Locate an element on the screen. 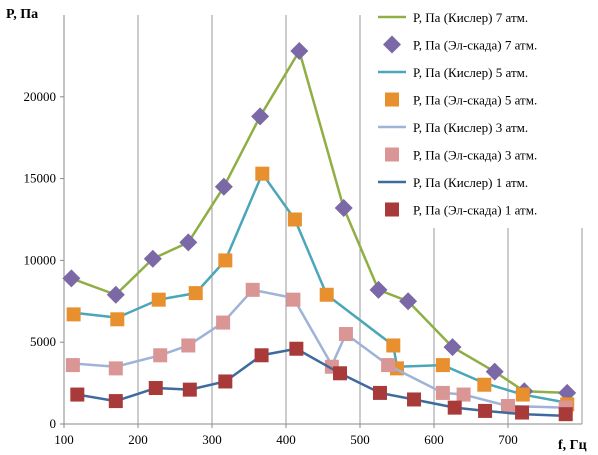 Image resolution: width=598 pixels, height=455 pixels. x-tick-label: 600 is located at coordinates (434, 439).